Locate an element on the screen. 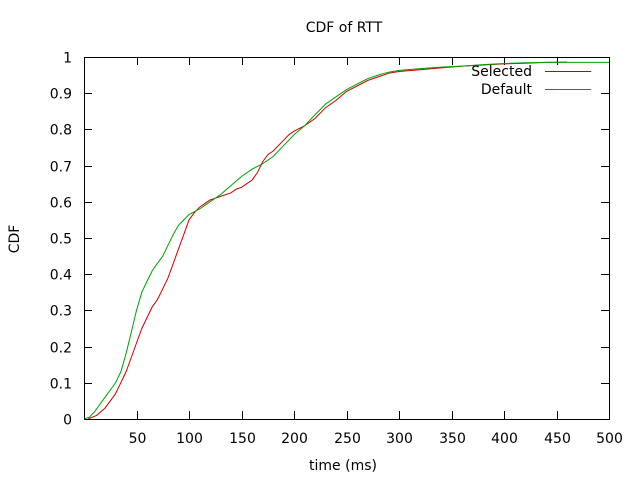 The width and height of the screenshot is (640, 480). y-tick-label: 0.3 is located at coordinates (61, 312).